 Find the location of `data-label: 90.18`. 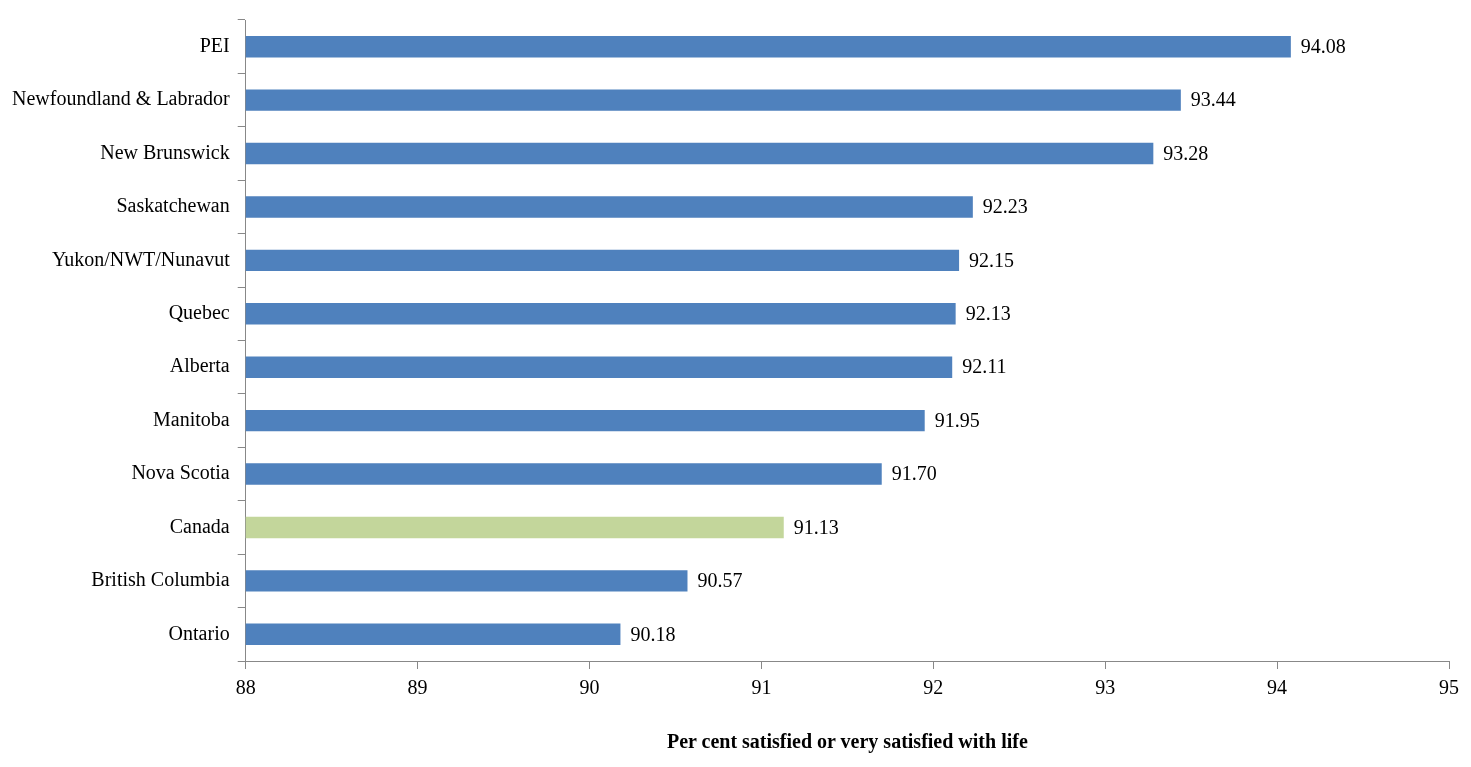

data-label: 90.18 is located at coordinates (653, 633).